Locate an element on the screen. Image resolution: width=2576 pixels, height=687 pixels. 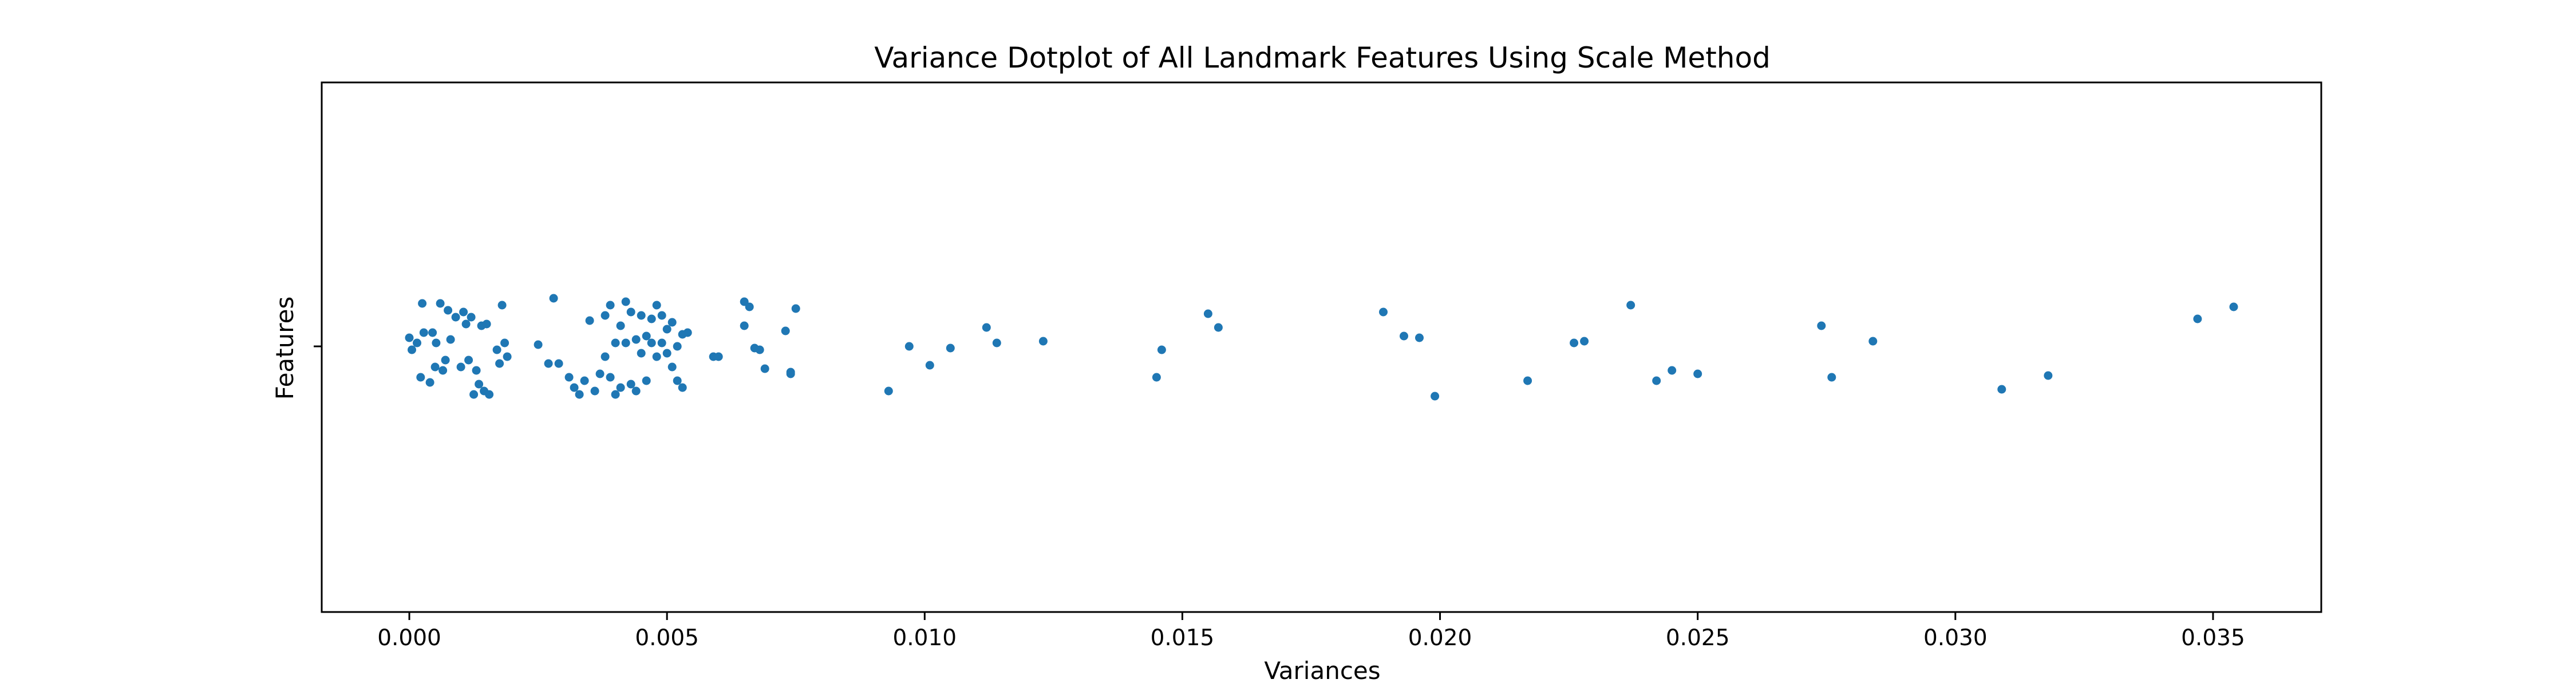
plot-area is located at coordinates (1322, 348).